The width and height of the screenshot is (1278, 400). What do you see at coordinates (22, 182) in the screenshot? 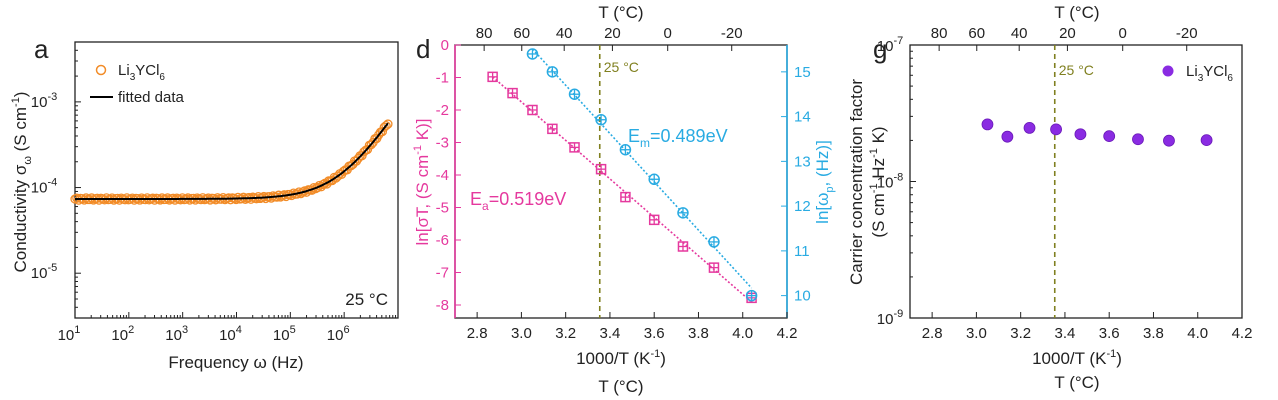
I see `panel-a-y-axis-label: Conductivity σω (S cm-1)` at bounding box center [22, 182].